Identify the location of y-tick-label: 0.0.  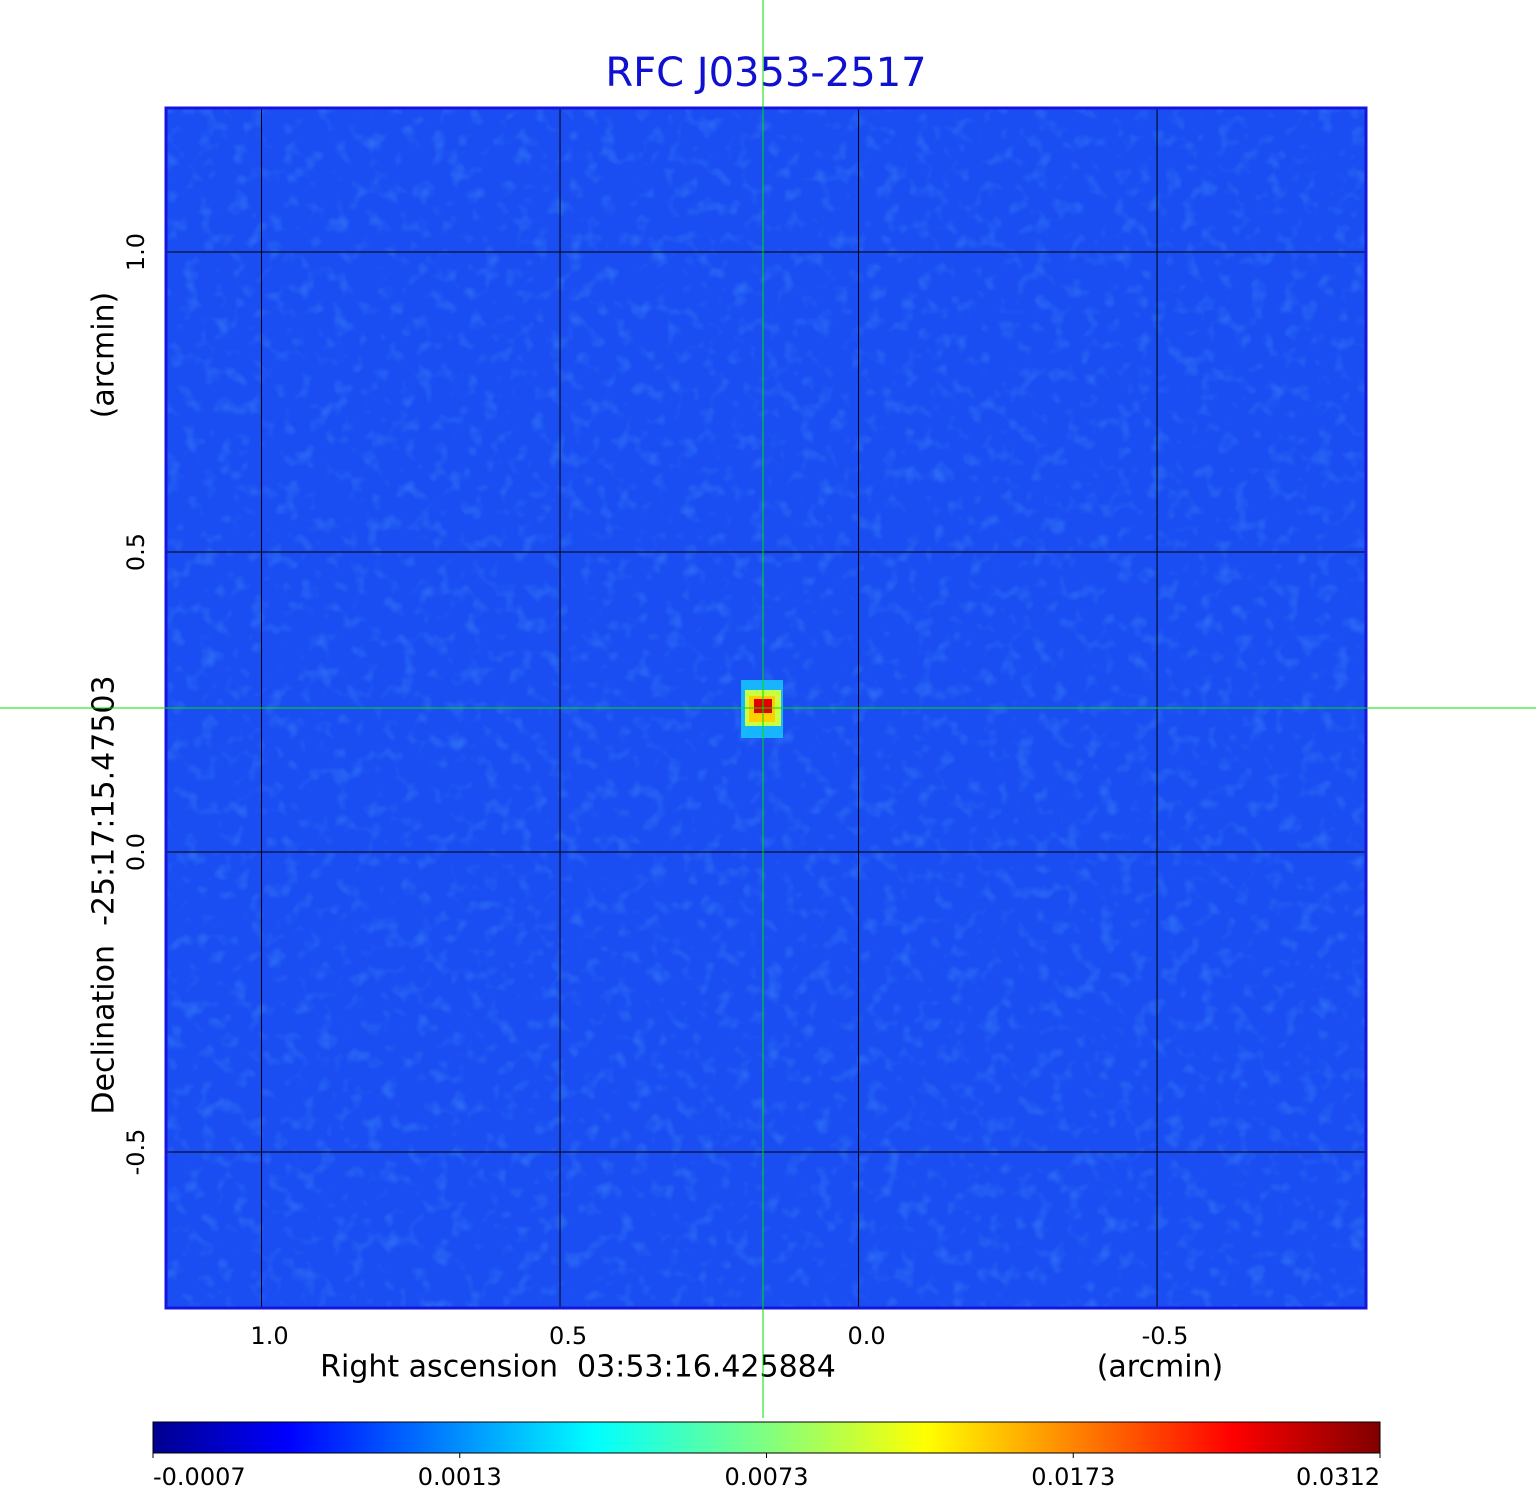
(136, 852).